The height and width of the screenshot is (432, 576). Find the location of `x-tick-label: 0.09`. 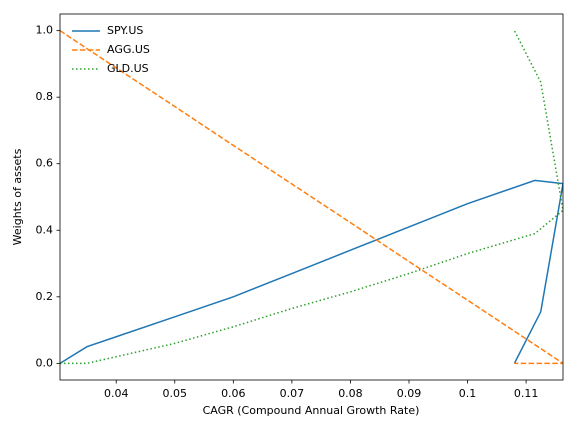

x-tick-label: 0.09 is located at coordinates (409, 393).